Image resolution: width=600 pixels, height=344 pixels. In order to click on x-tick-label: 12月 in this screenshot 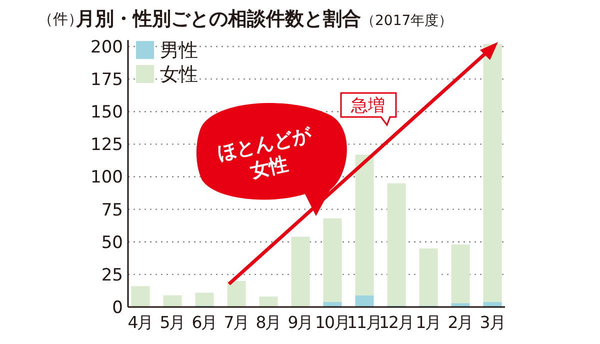, I will do `click(396, 322)`.